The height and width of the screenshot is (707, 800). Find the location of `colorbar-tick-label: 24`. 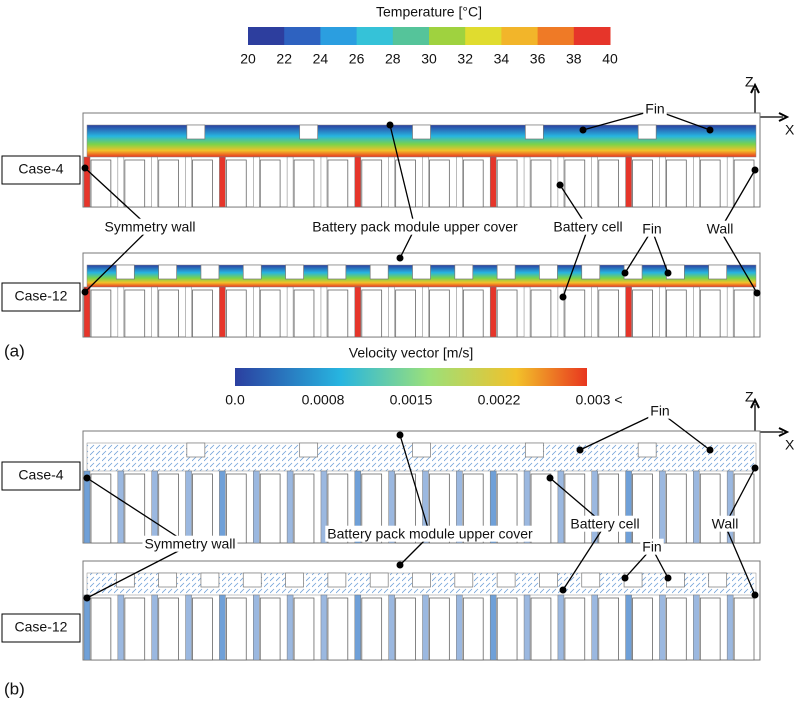

colorbar-tick-label: 24 is located at coordinates (321, 59).